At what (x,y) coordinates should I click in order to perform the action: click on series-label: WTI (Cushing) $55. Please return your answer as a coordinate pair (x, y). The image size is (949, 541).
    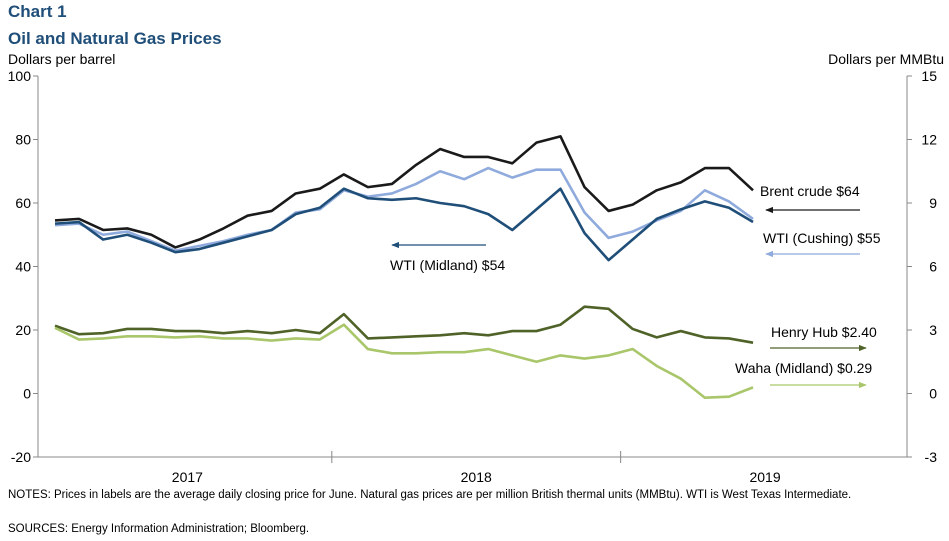
    Looking at the image, I should click on (822, 238).